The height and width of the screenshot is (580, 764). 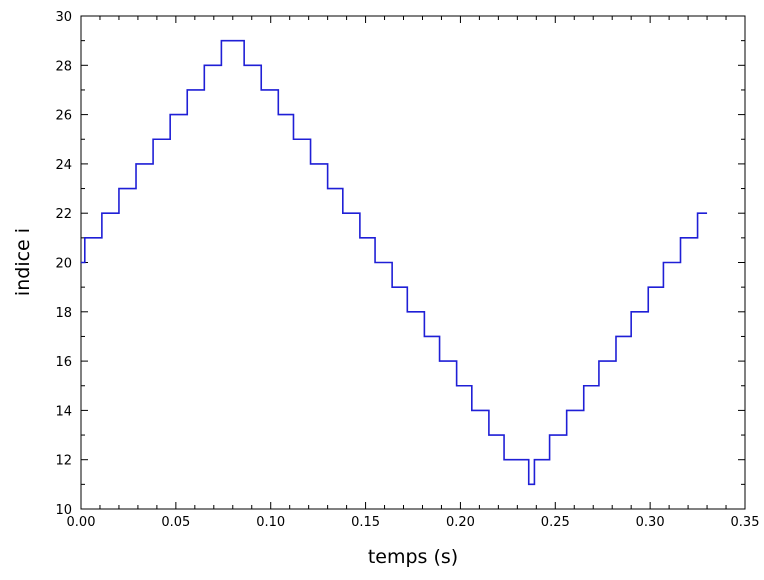 What do you see at coordinates (63, 313) in the screenshot?
I see `y-tick-label: 18` at bounding box center [63, 313].